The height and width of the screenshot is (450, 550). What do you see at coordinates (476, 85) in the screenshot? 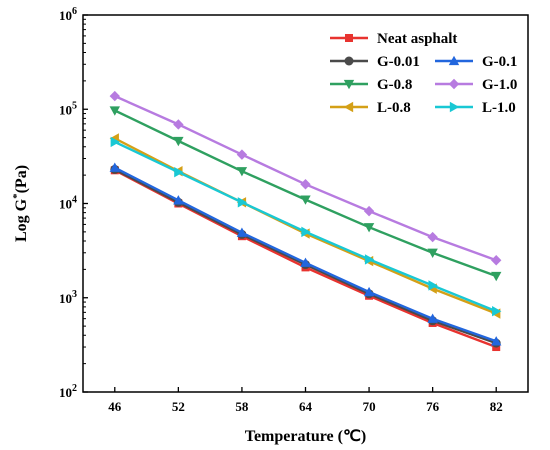
I see `legend-item: G-1.0` at bounding box center [476, 85].